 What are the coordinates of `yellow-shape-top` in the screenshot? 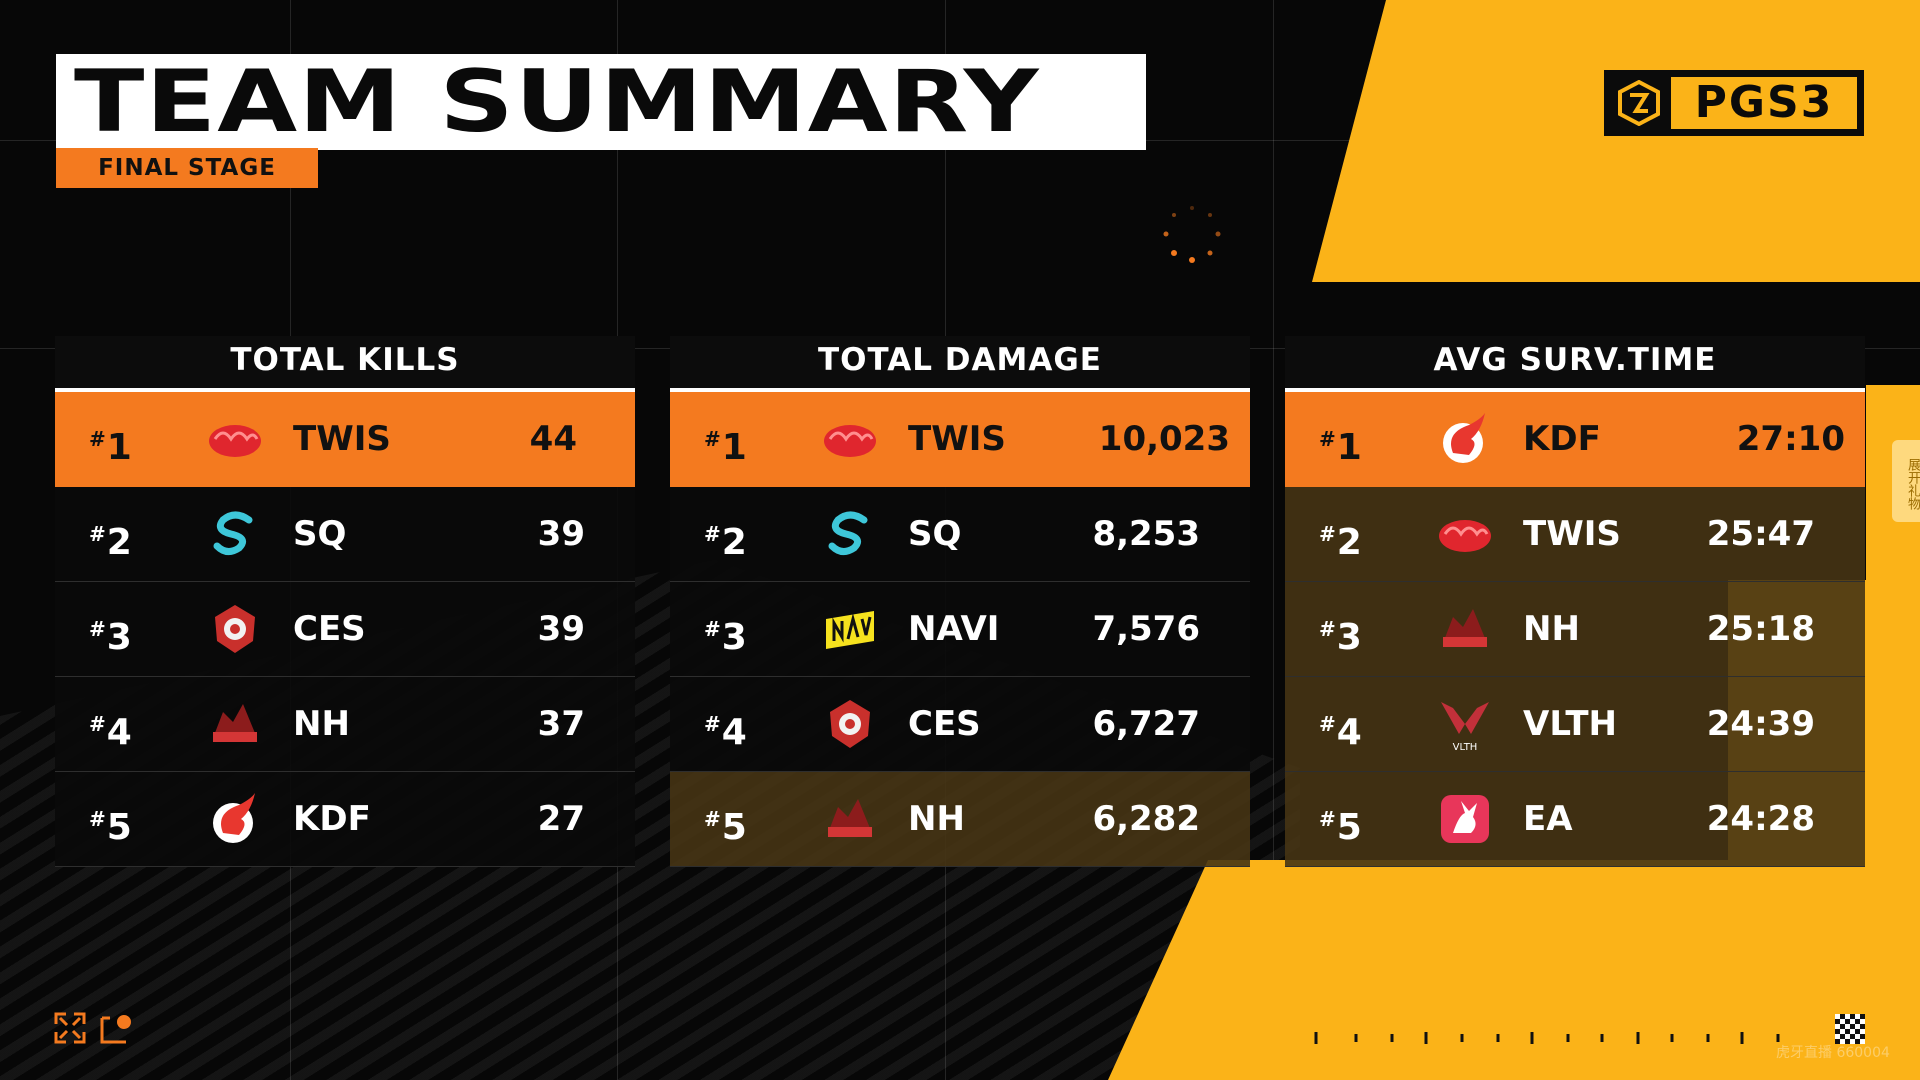 It's located at (1616, 141).